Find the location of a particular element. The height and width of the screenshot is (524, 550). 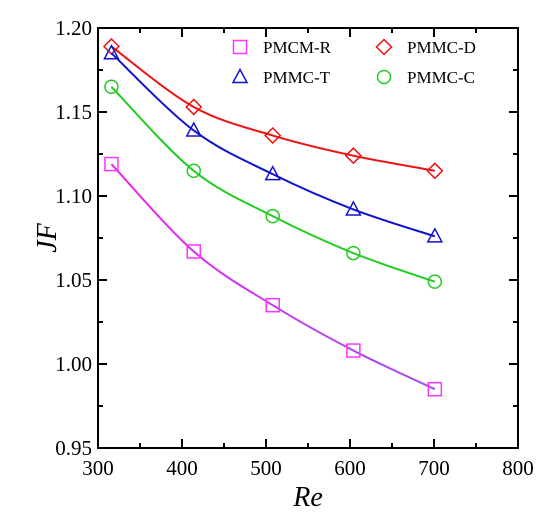

legend-entry: PMMC-C is located at coordinates (425, 77).